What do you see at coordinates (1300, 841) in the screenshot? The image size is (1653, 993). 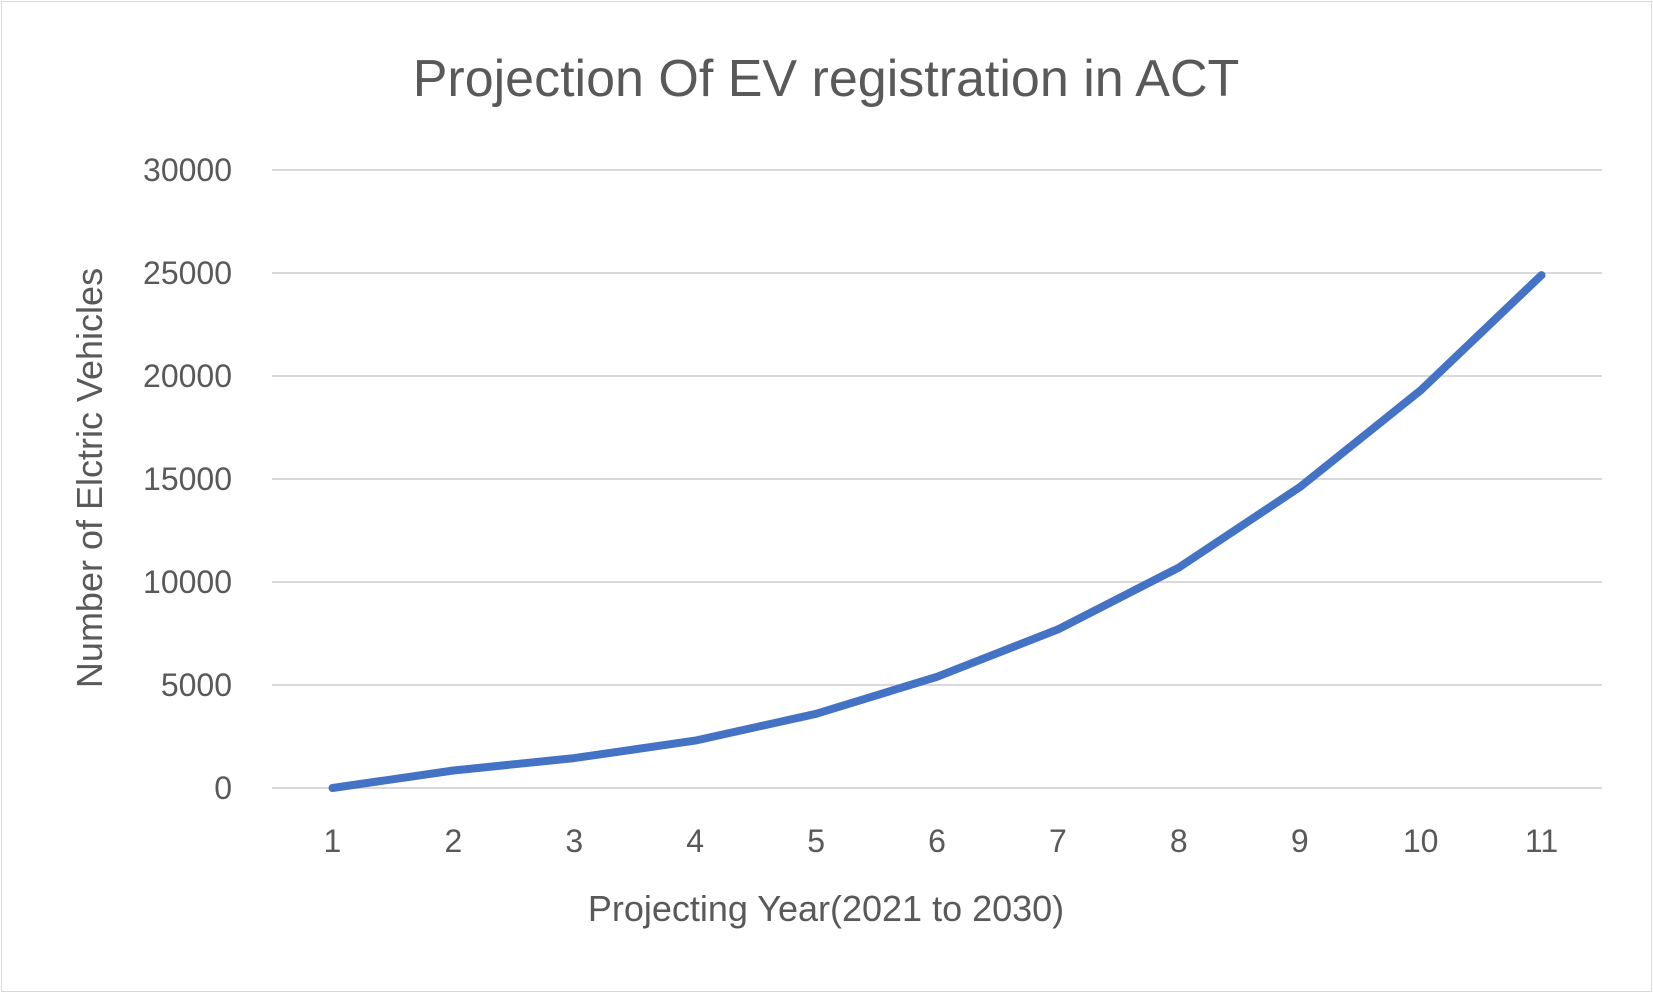 I see `x-tick-label: 9` at bounding box center [1300, 841].